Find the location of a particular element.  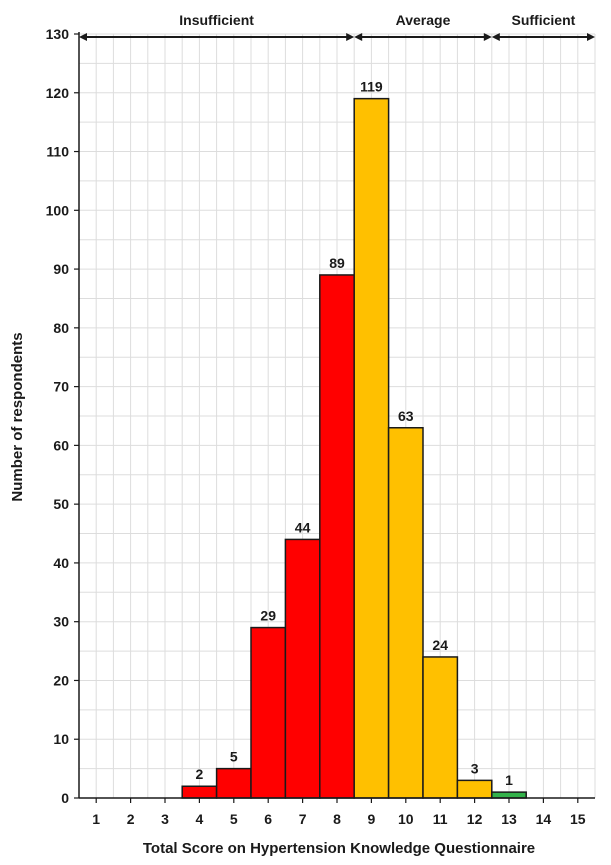

y-tick-label: 30 is located at coordinates (61, 622).